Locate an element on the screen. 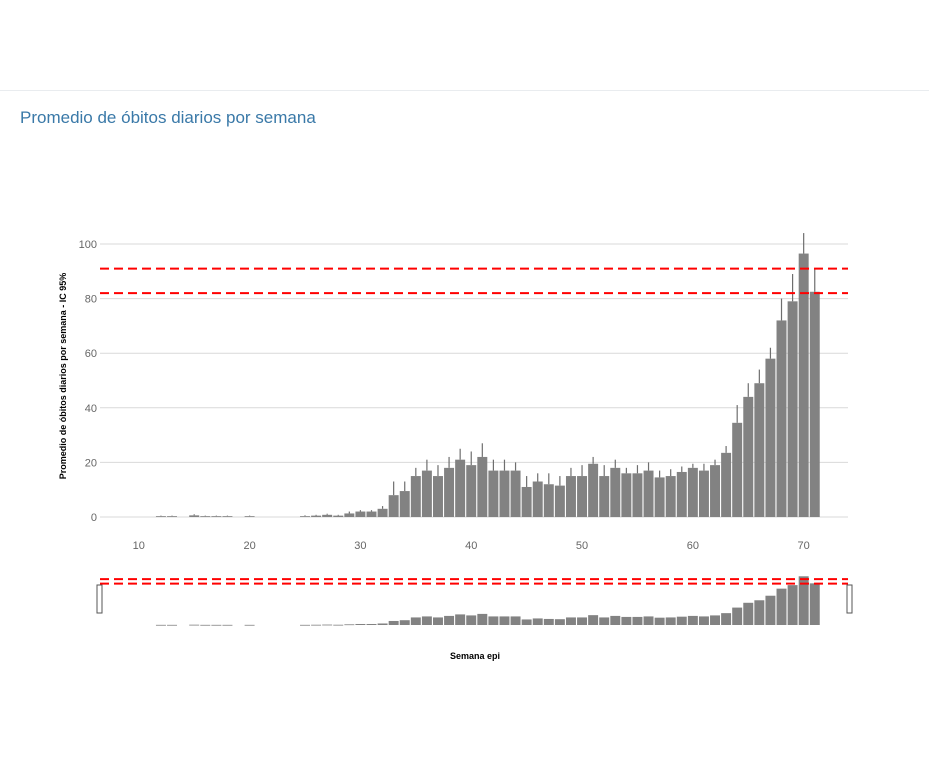  x-tick-labels: 10 20 30 40 50 60 70 is located at coordinates (471, 546).